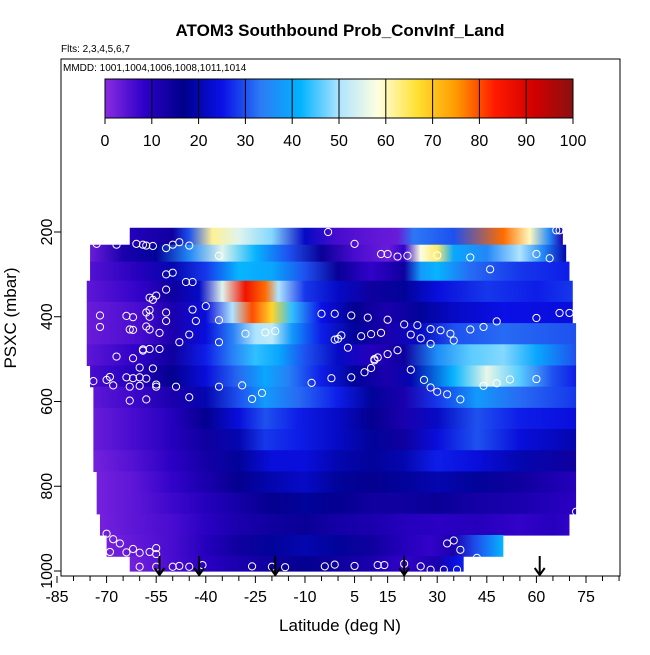 Image resolution: width=650 pixels, height=655 pixels. Describe the element at coordinates (537, 597) in the screenshot. I see `x-tick-label: 60` at that location.